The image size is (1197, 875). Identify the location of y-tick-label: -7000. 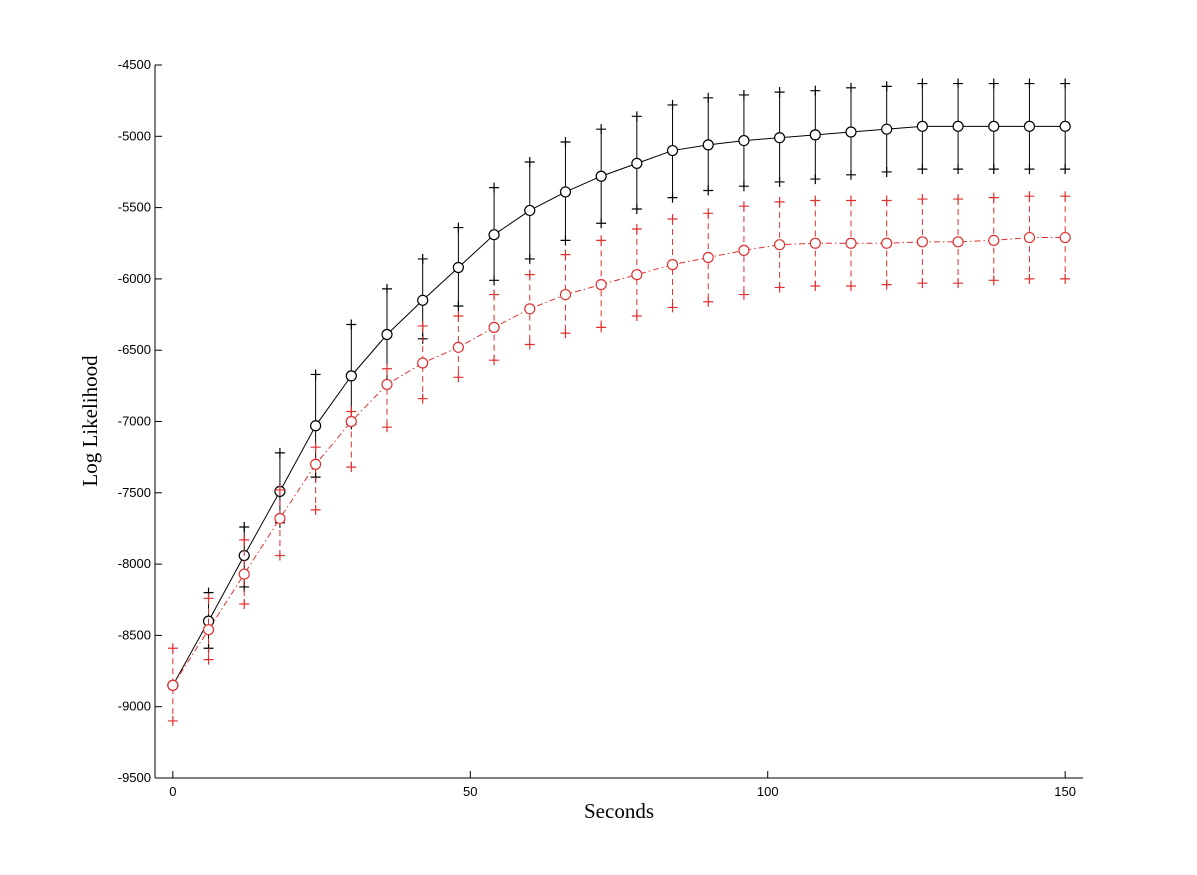
(134, 421).